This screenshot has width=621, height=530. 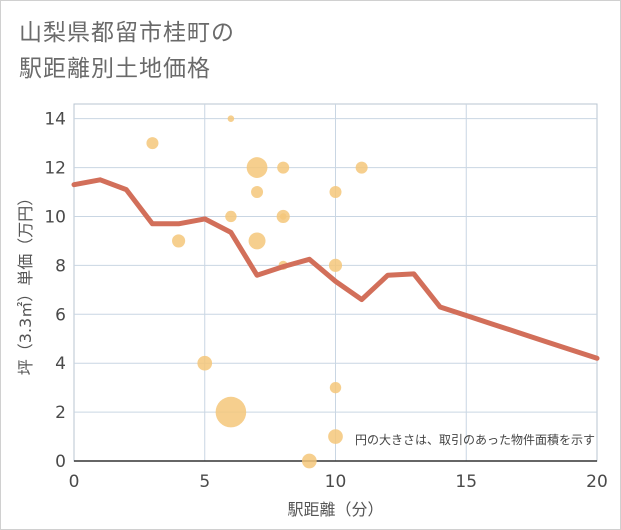 I want to click on size-note: 円の大きさは、取引のあった物件面積を示す, so click(x=475, y=439).